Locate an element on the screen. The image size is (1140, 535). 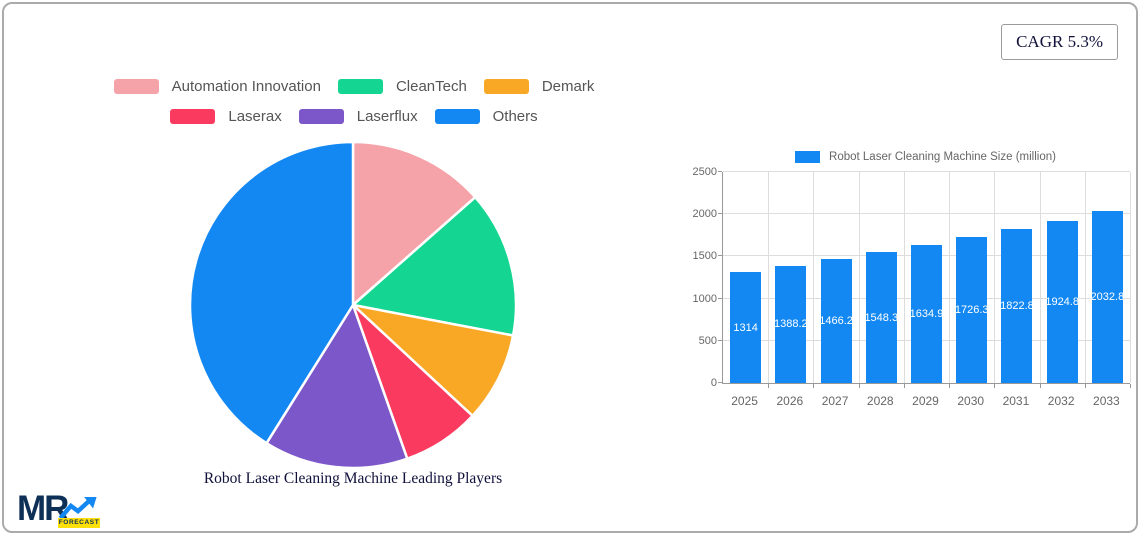
bar-legend-swatch is located at coordinates (808, 157).